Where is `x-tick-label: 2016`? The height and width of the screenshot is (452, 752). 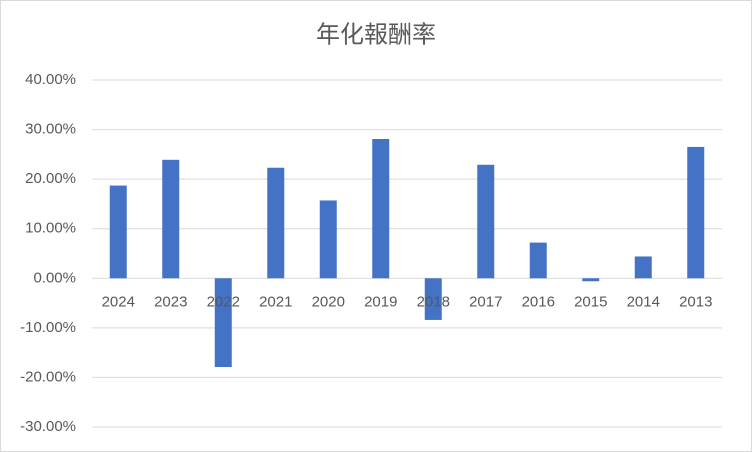
x-tick-label: 2016 is located at coordinates (538, 301).